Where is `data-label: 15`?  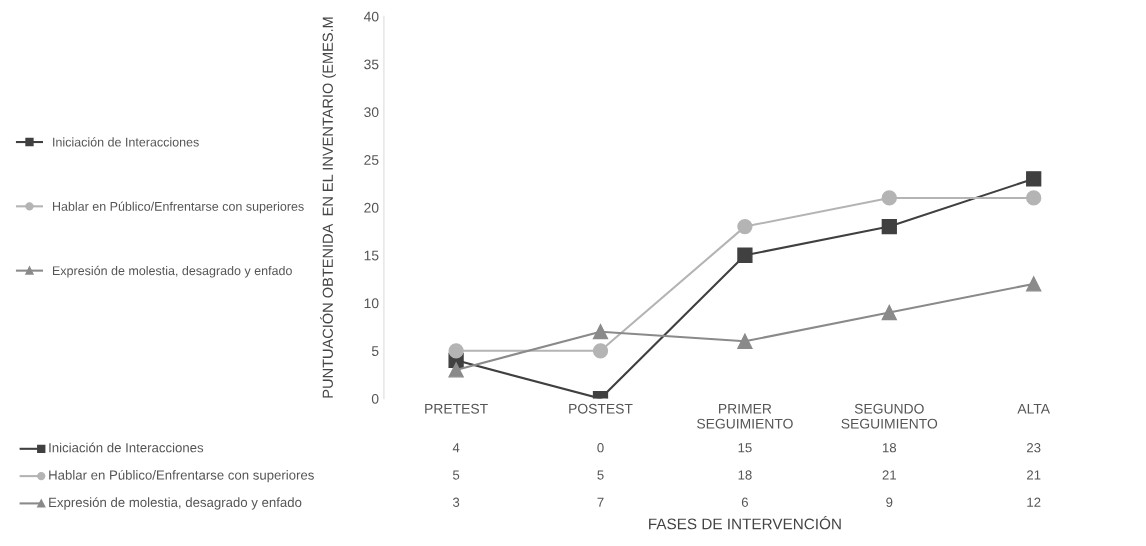
data-label: 15 is located at coordinates (745, 448).